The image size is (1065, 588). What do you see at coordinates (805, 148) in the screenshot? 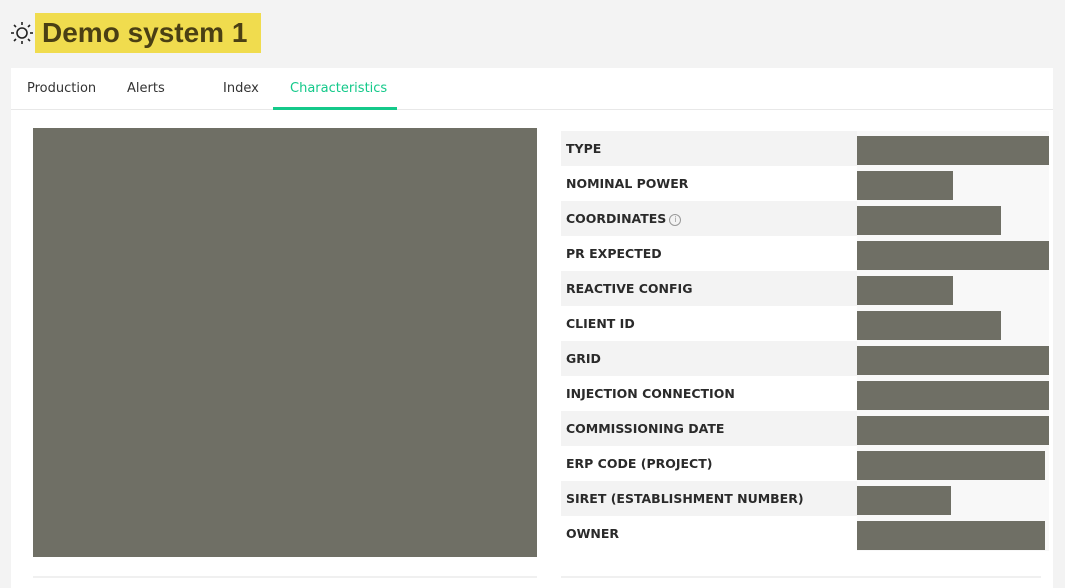
I see `characteristic-row: TYPE` at bounding box center [805, 148].